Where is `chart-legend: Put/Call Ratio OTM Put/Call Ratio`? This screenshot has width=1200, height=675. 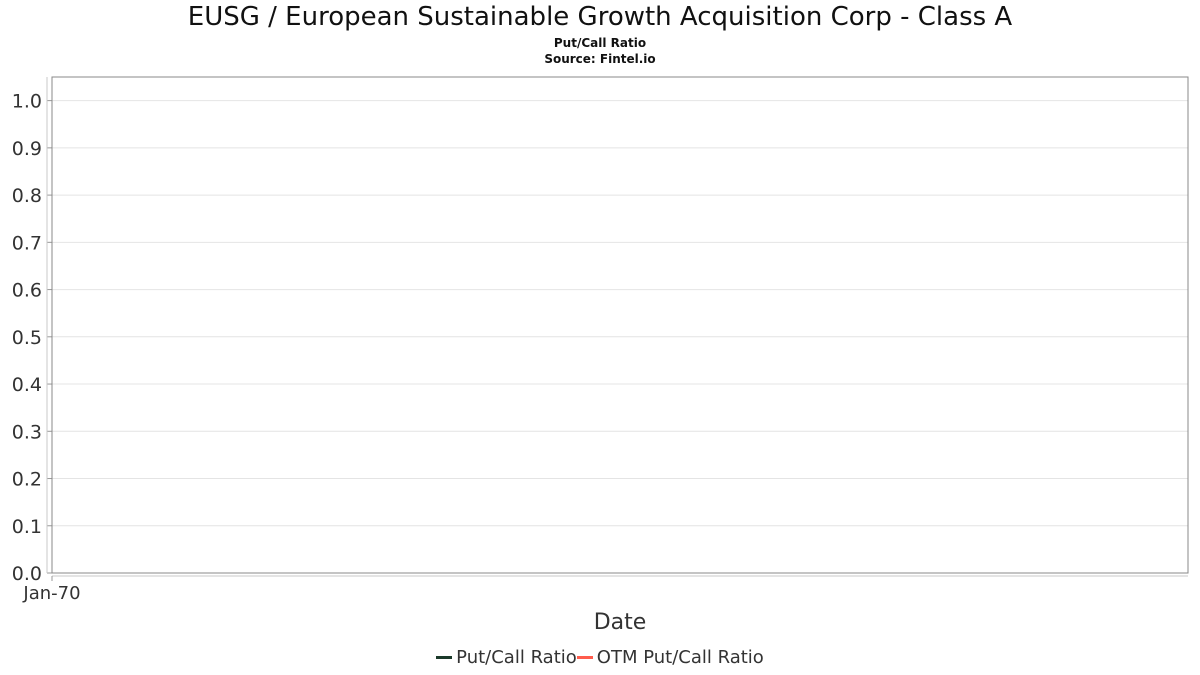
chart-legend: Put/Call Ratio OTM Put/Call Ratio is located at coordinates (600, 657).